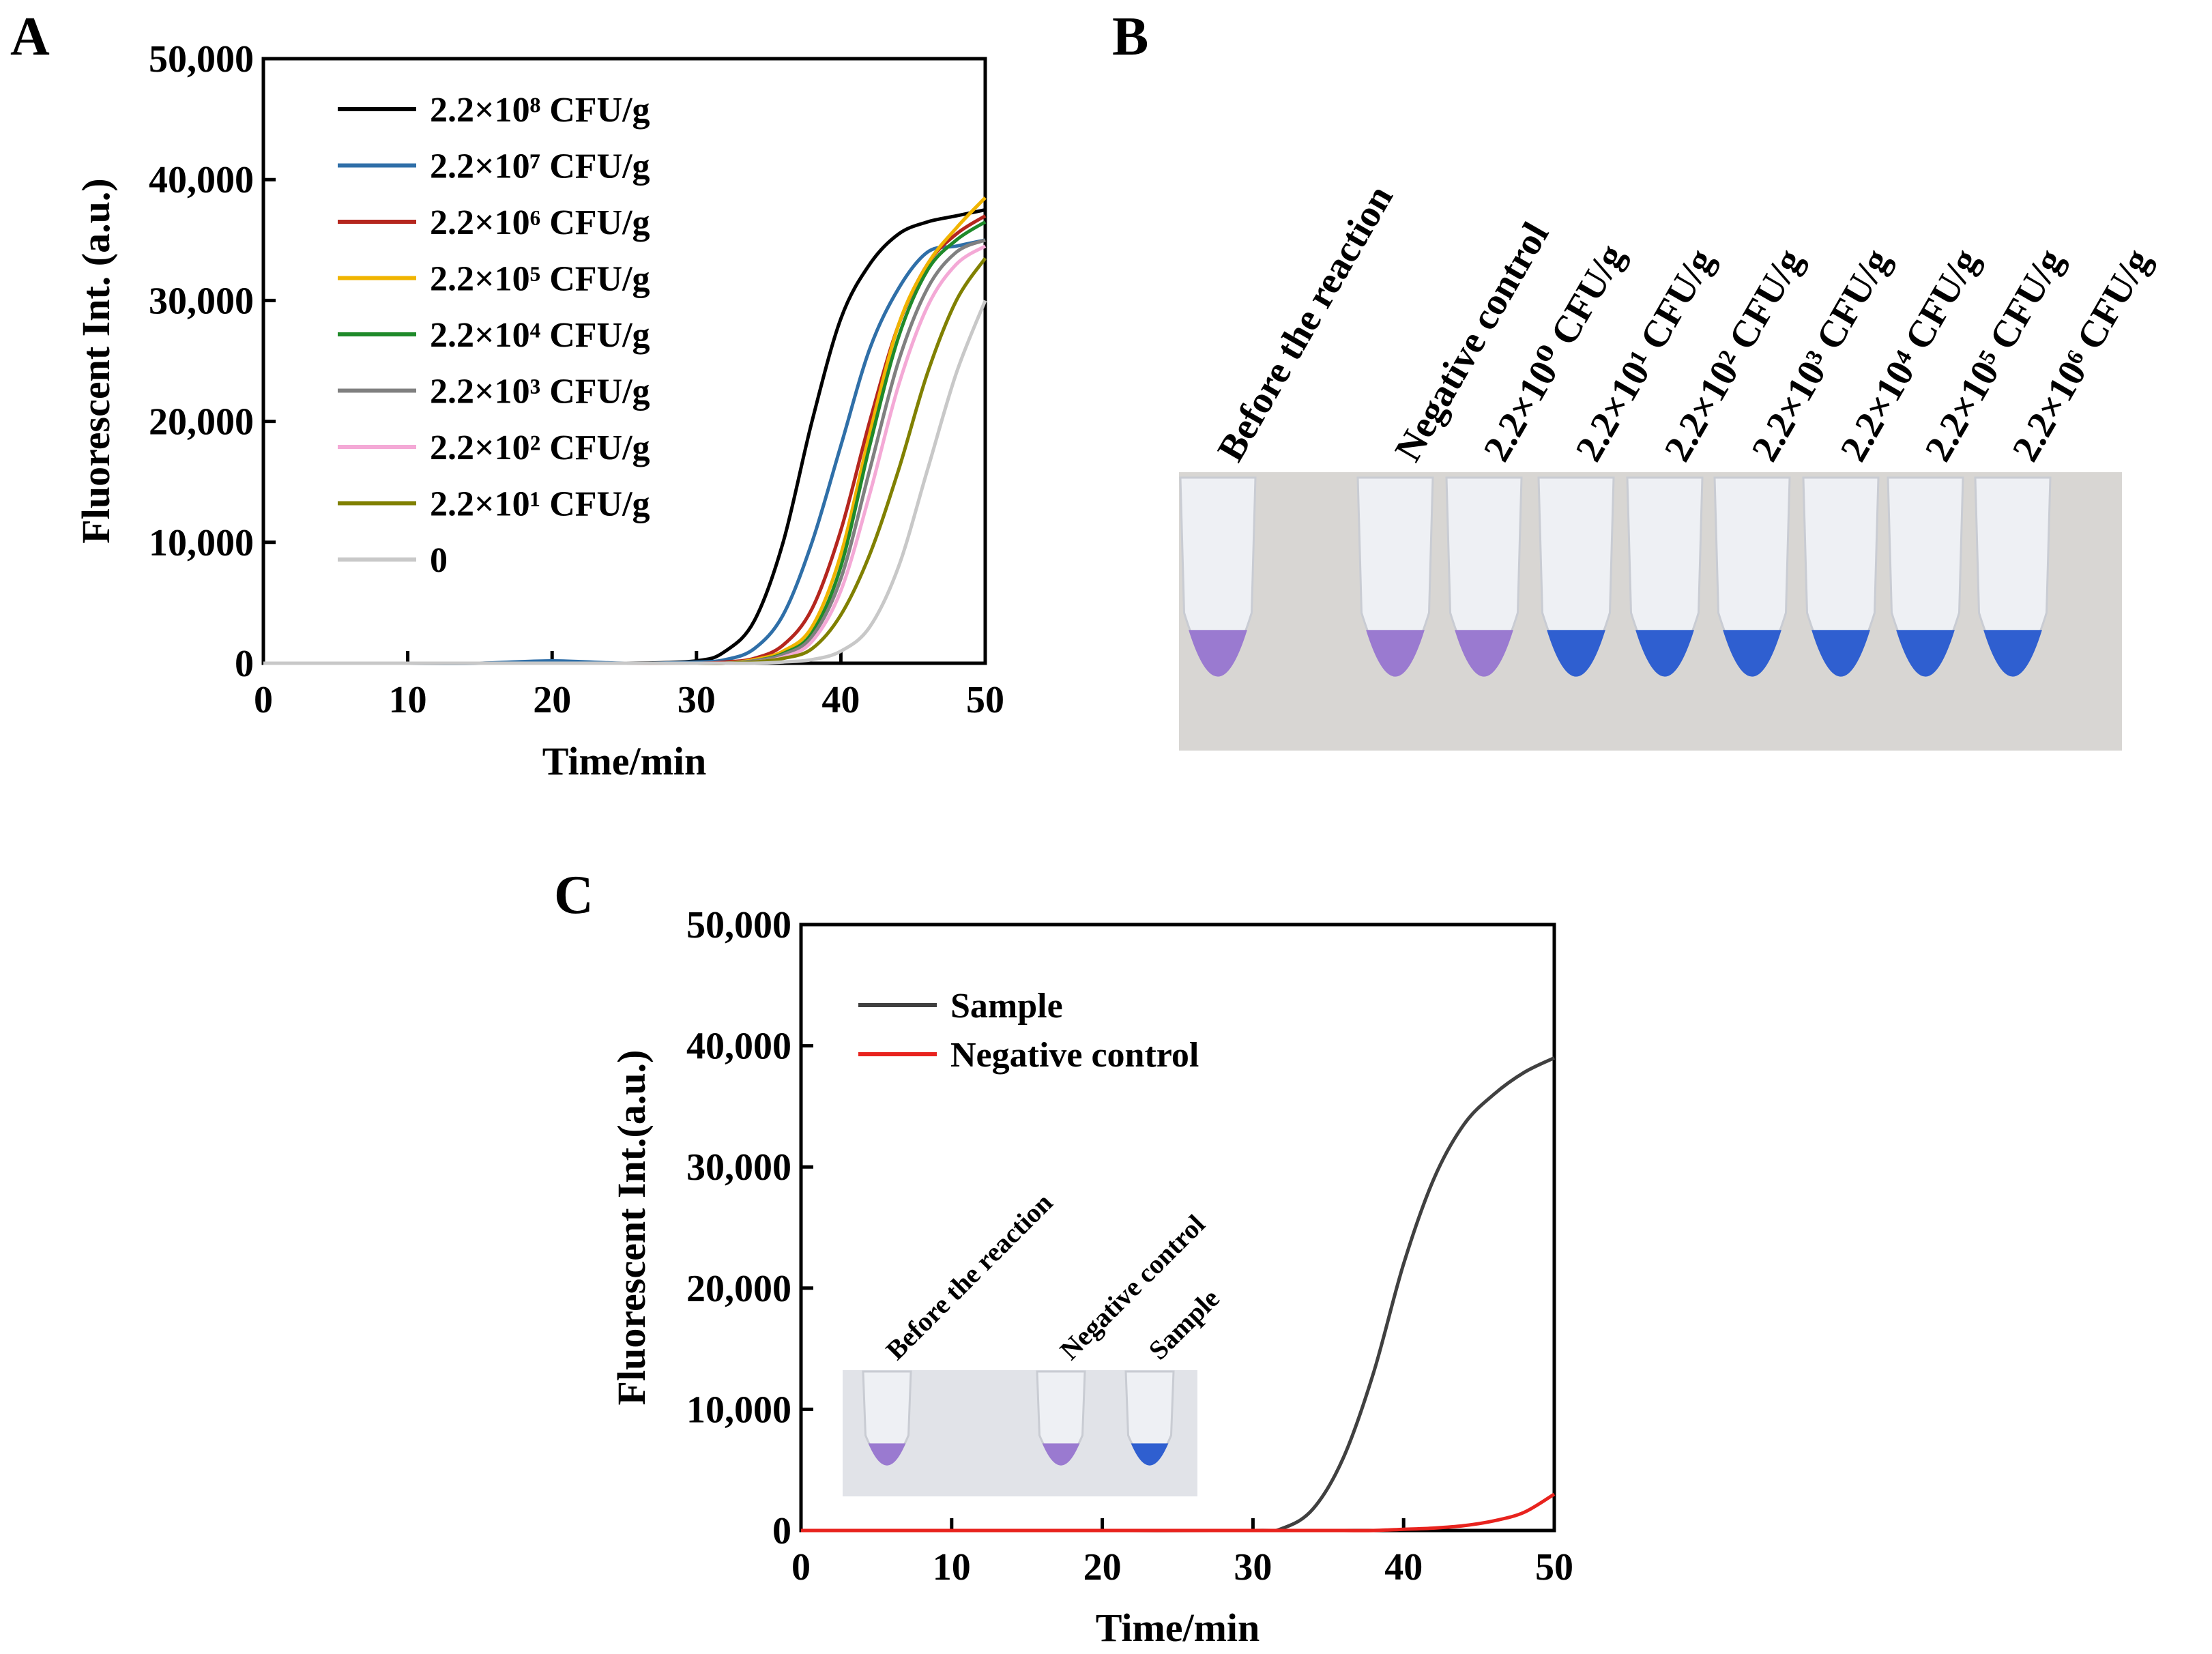 This screenshot has width=2212, height=1654. What do you see at coordinates (1554, 1567) in the screenshot?
I see `panel-c-x-tick-label: 50` at bounding box center [1554, 1567].